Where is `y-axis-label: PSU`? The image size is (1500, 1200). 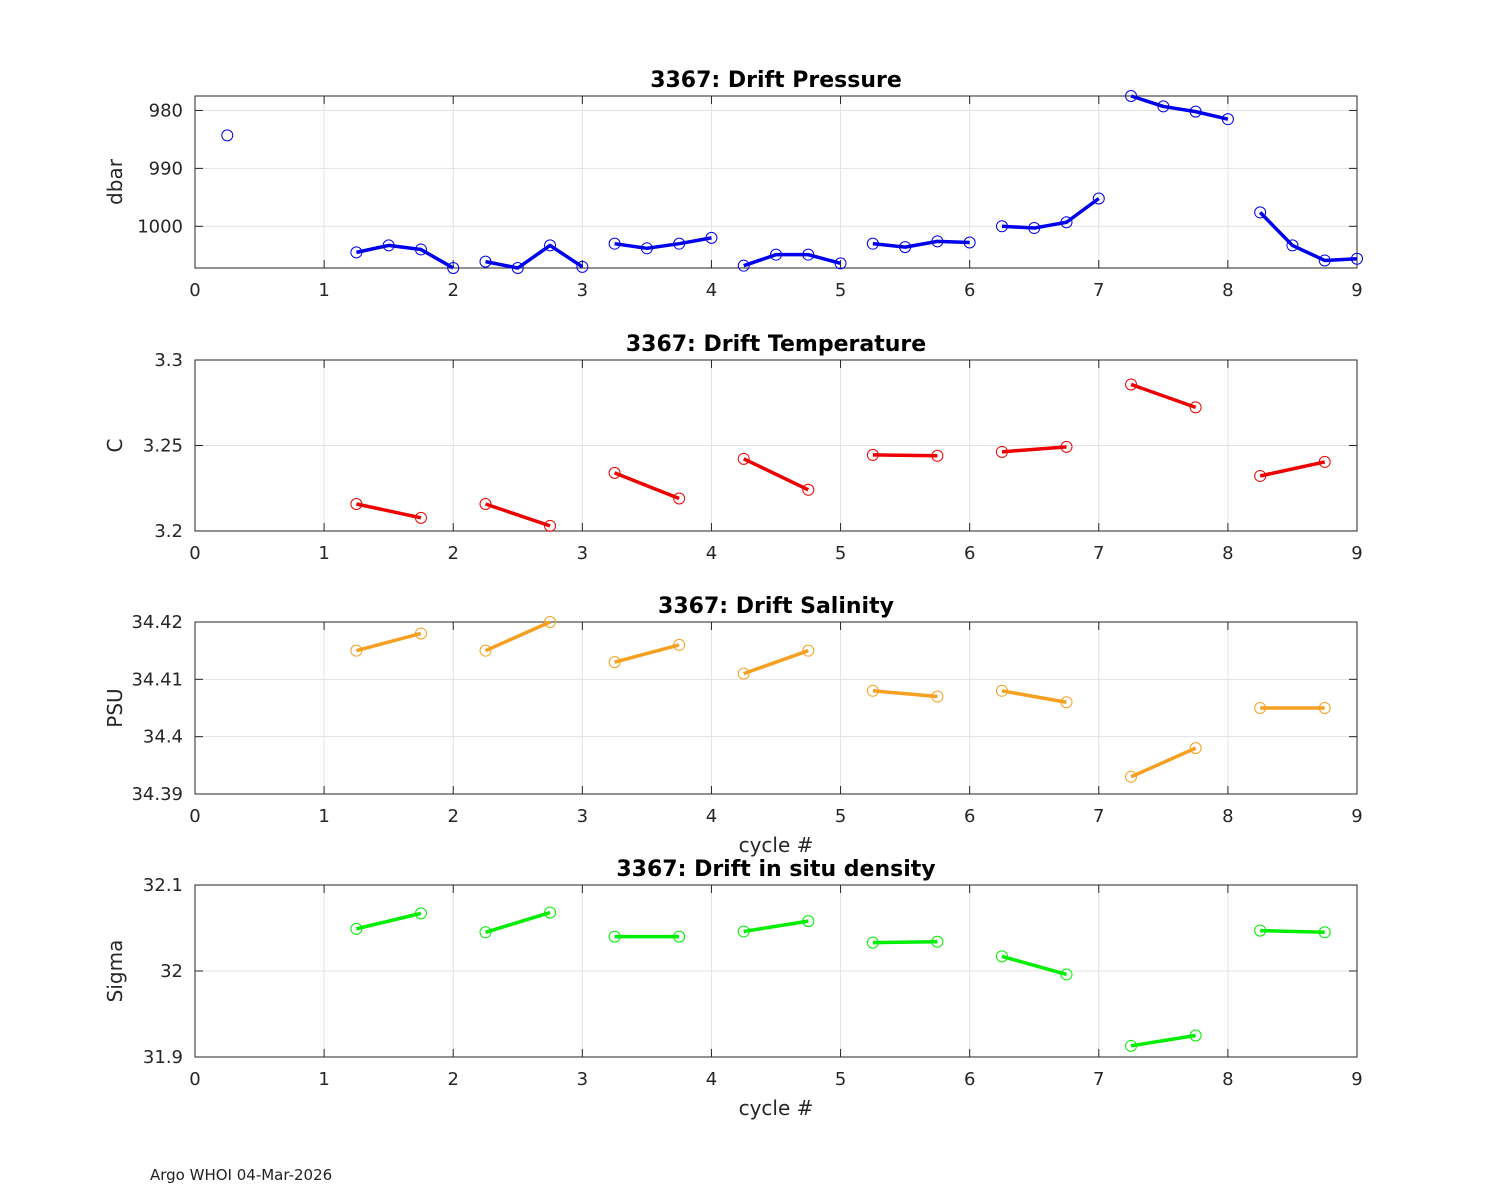
y-axis-label: PSU is located at coordinates (115, 707).